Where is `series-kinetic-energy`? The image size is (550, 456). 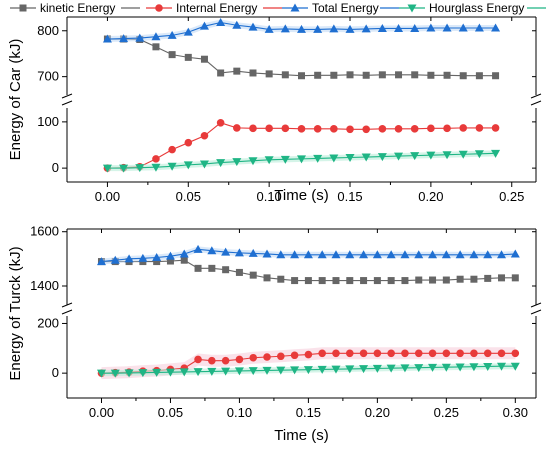
series-kinetic-energy is located at coordinates (301, 57).